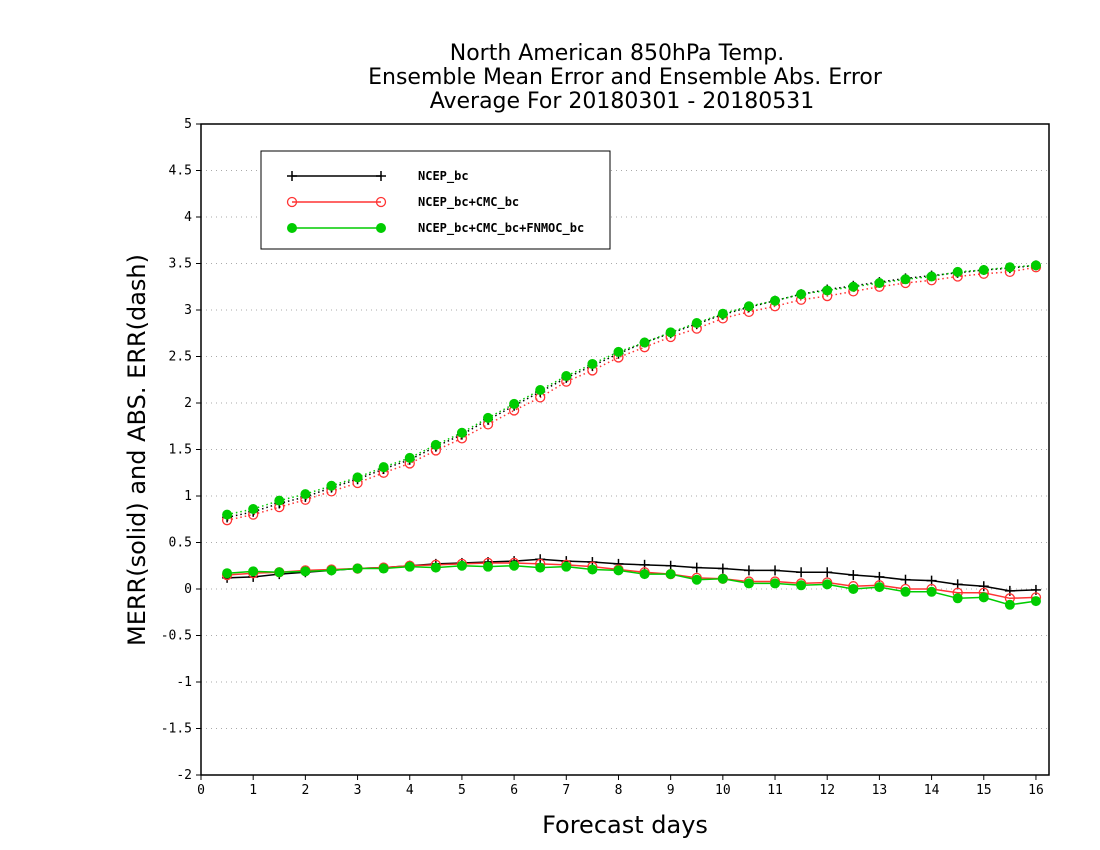 This screenshot has height=850, width=1100. Describe the element at coordinates (180, 171) in the screenshot. I see `y-tick-label: 4.5` at that location.